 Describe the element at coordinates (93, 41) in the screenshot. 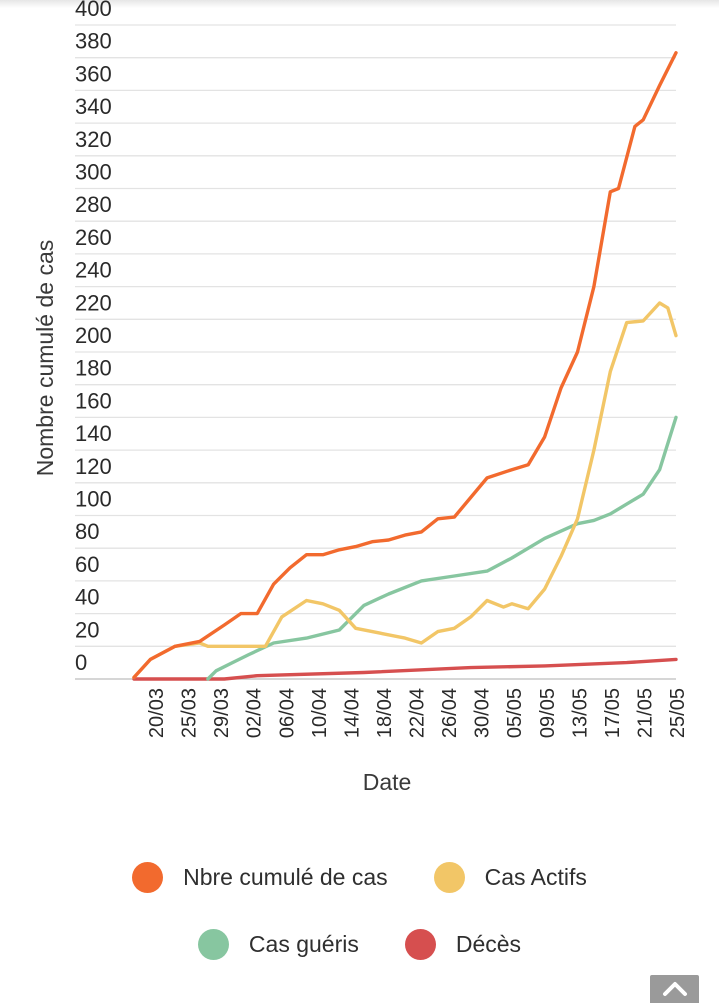

I see `y-tick-label: 380` at that location.